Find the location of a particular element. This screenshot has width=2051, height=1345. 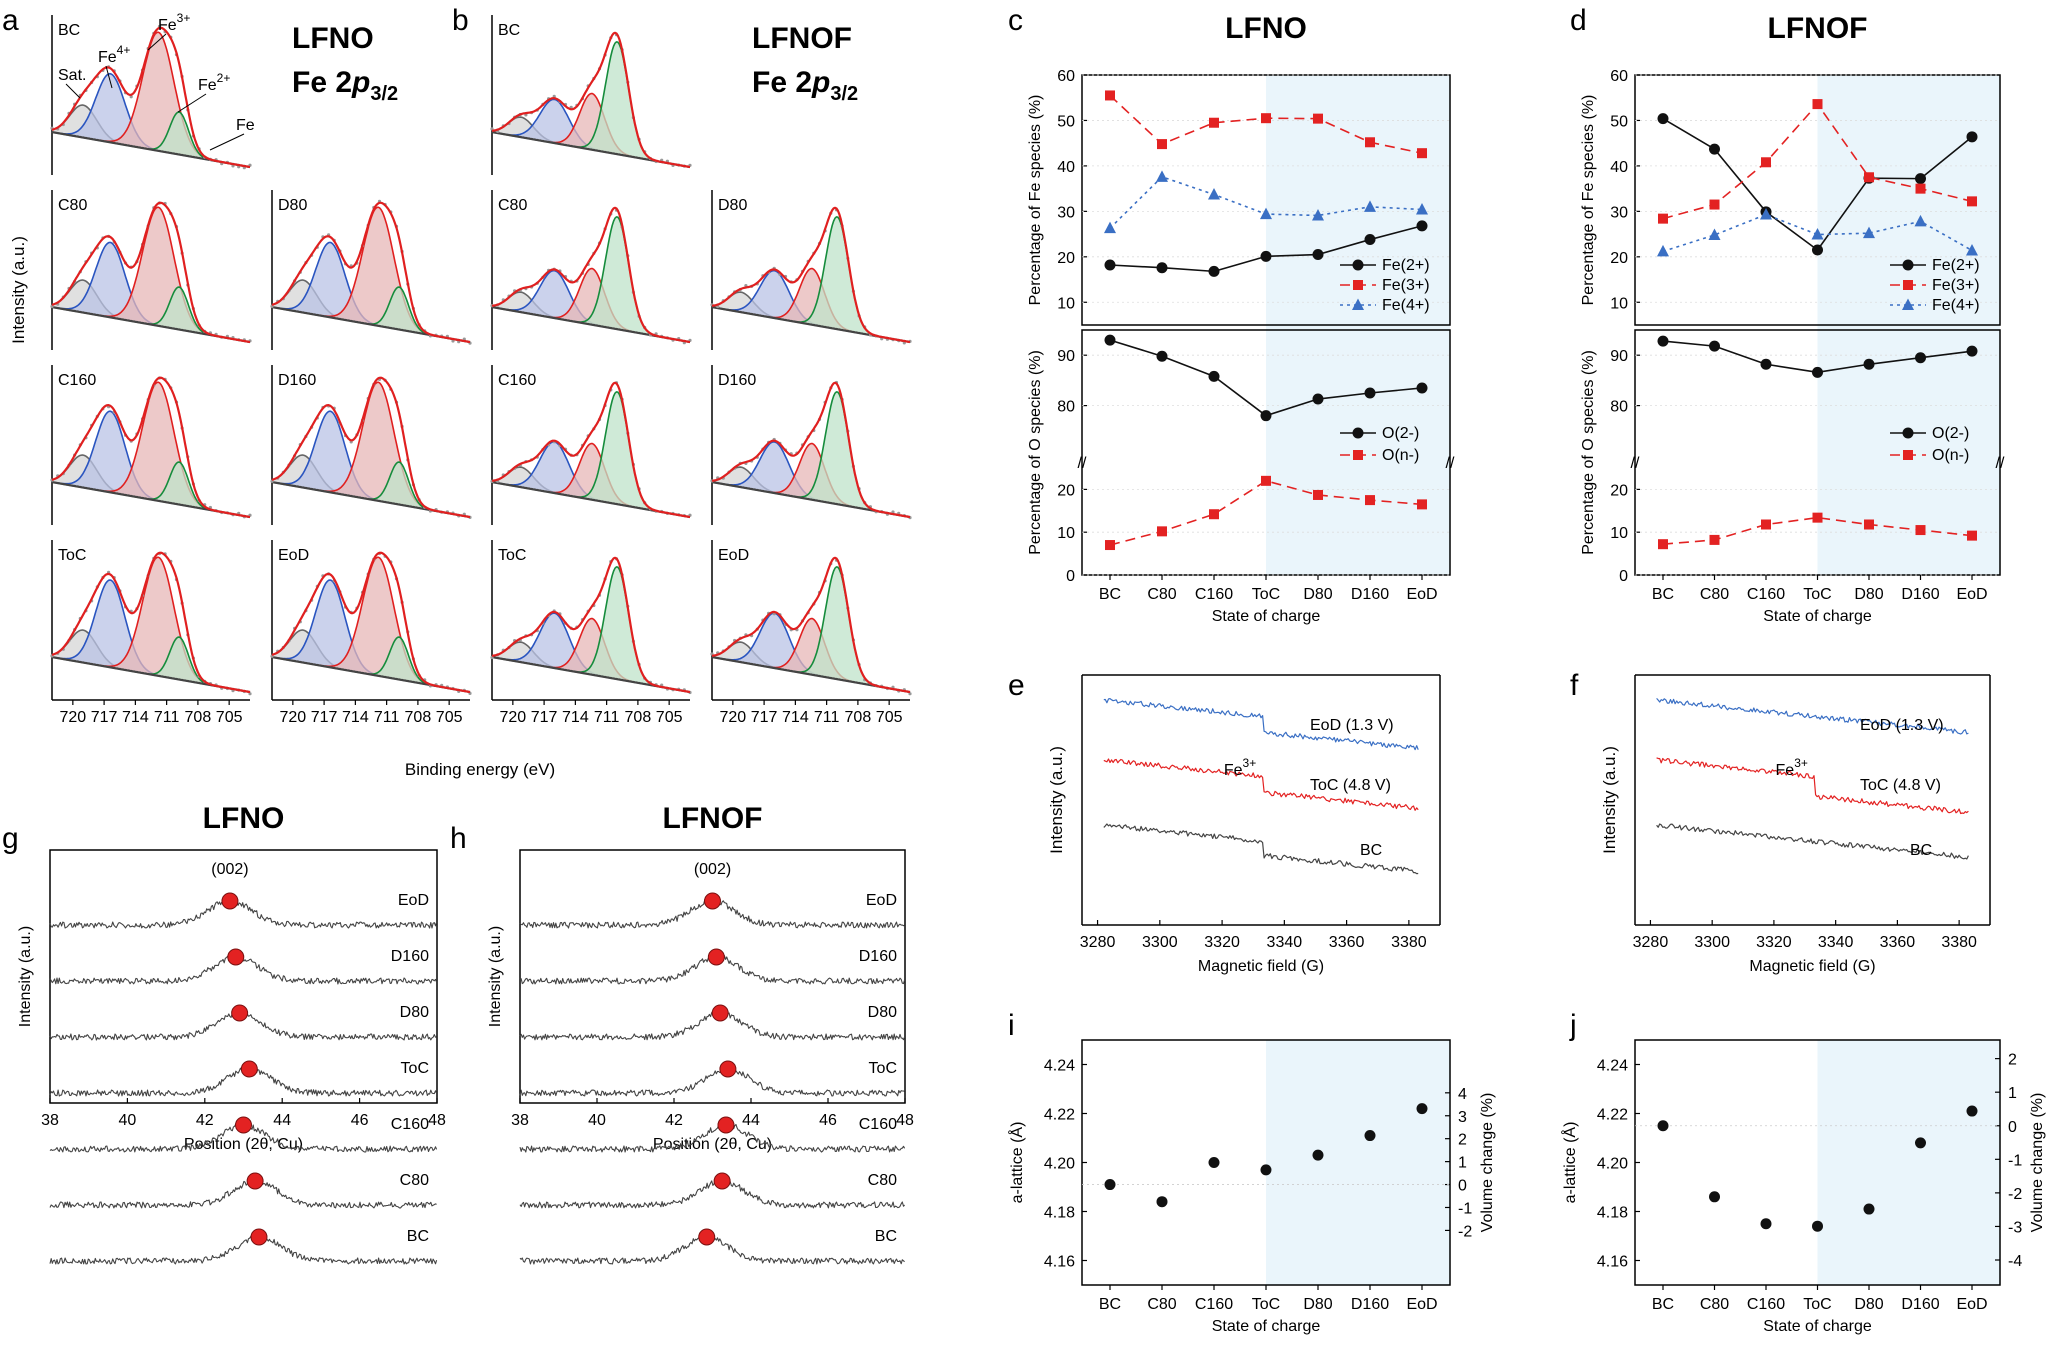

series-label: D80 is located at coordinates (882, 1012).